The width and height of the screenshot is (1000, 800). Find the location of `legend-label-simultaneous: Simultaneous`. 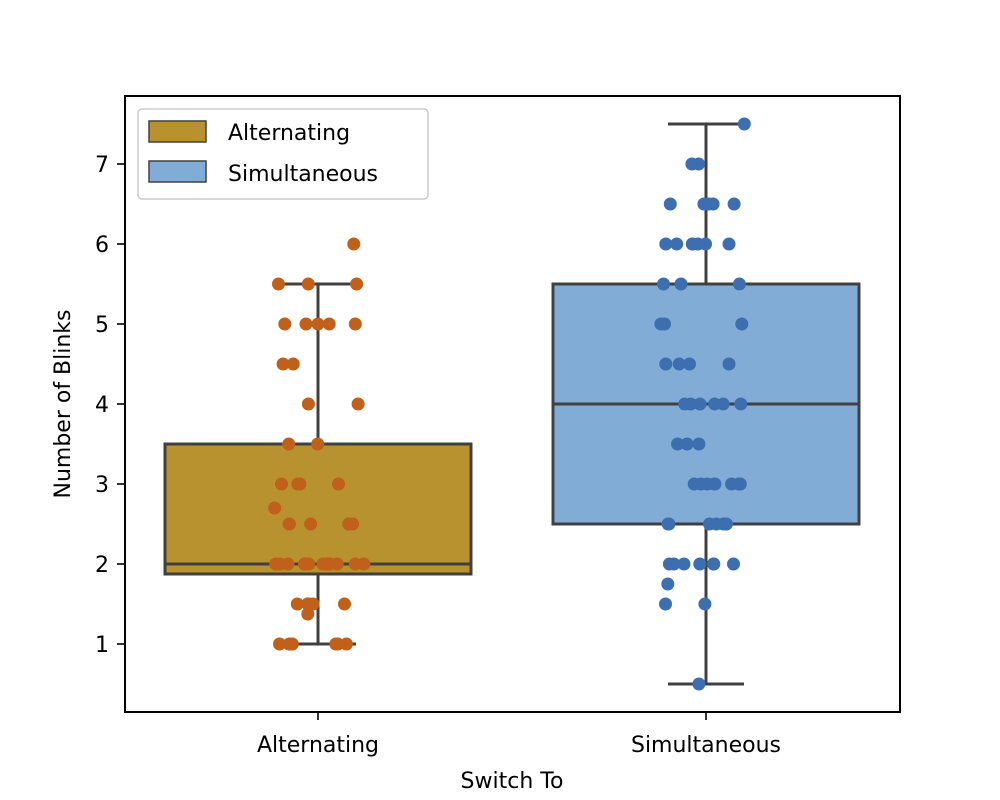

legend-label-simultaneous: Simultaneous is located at coordinates (303, 174).